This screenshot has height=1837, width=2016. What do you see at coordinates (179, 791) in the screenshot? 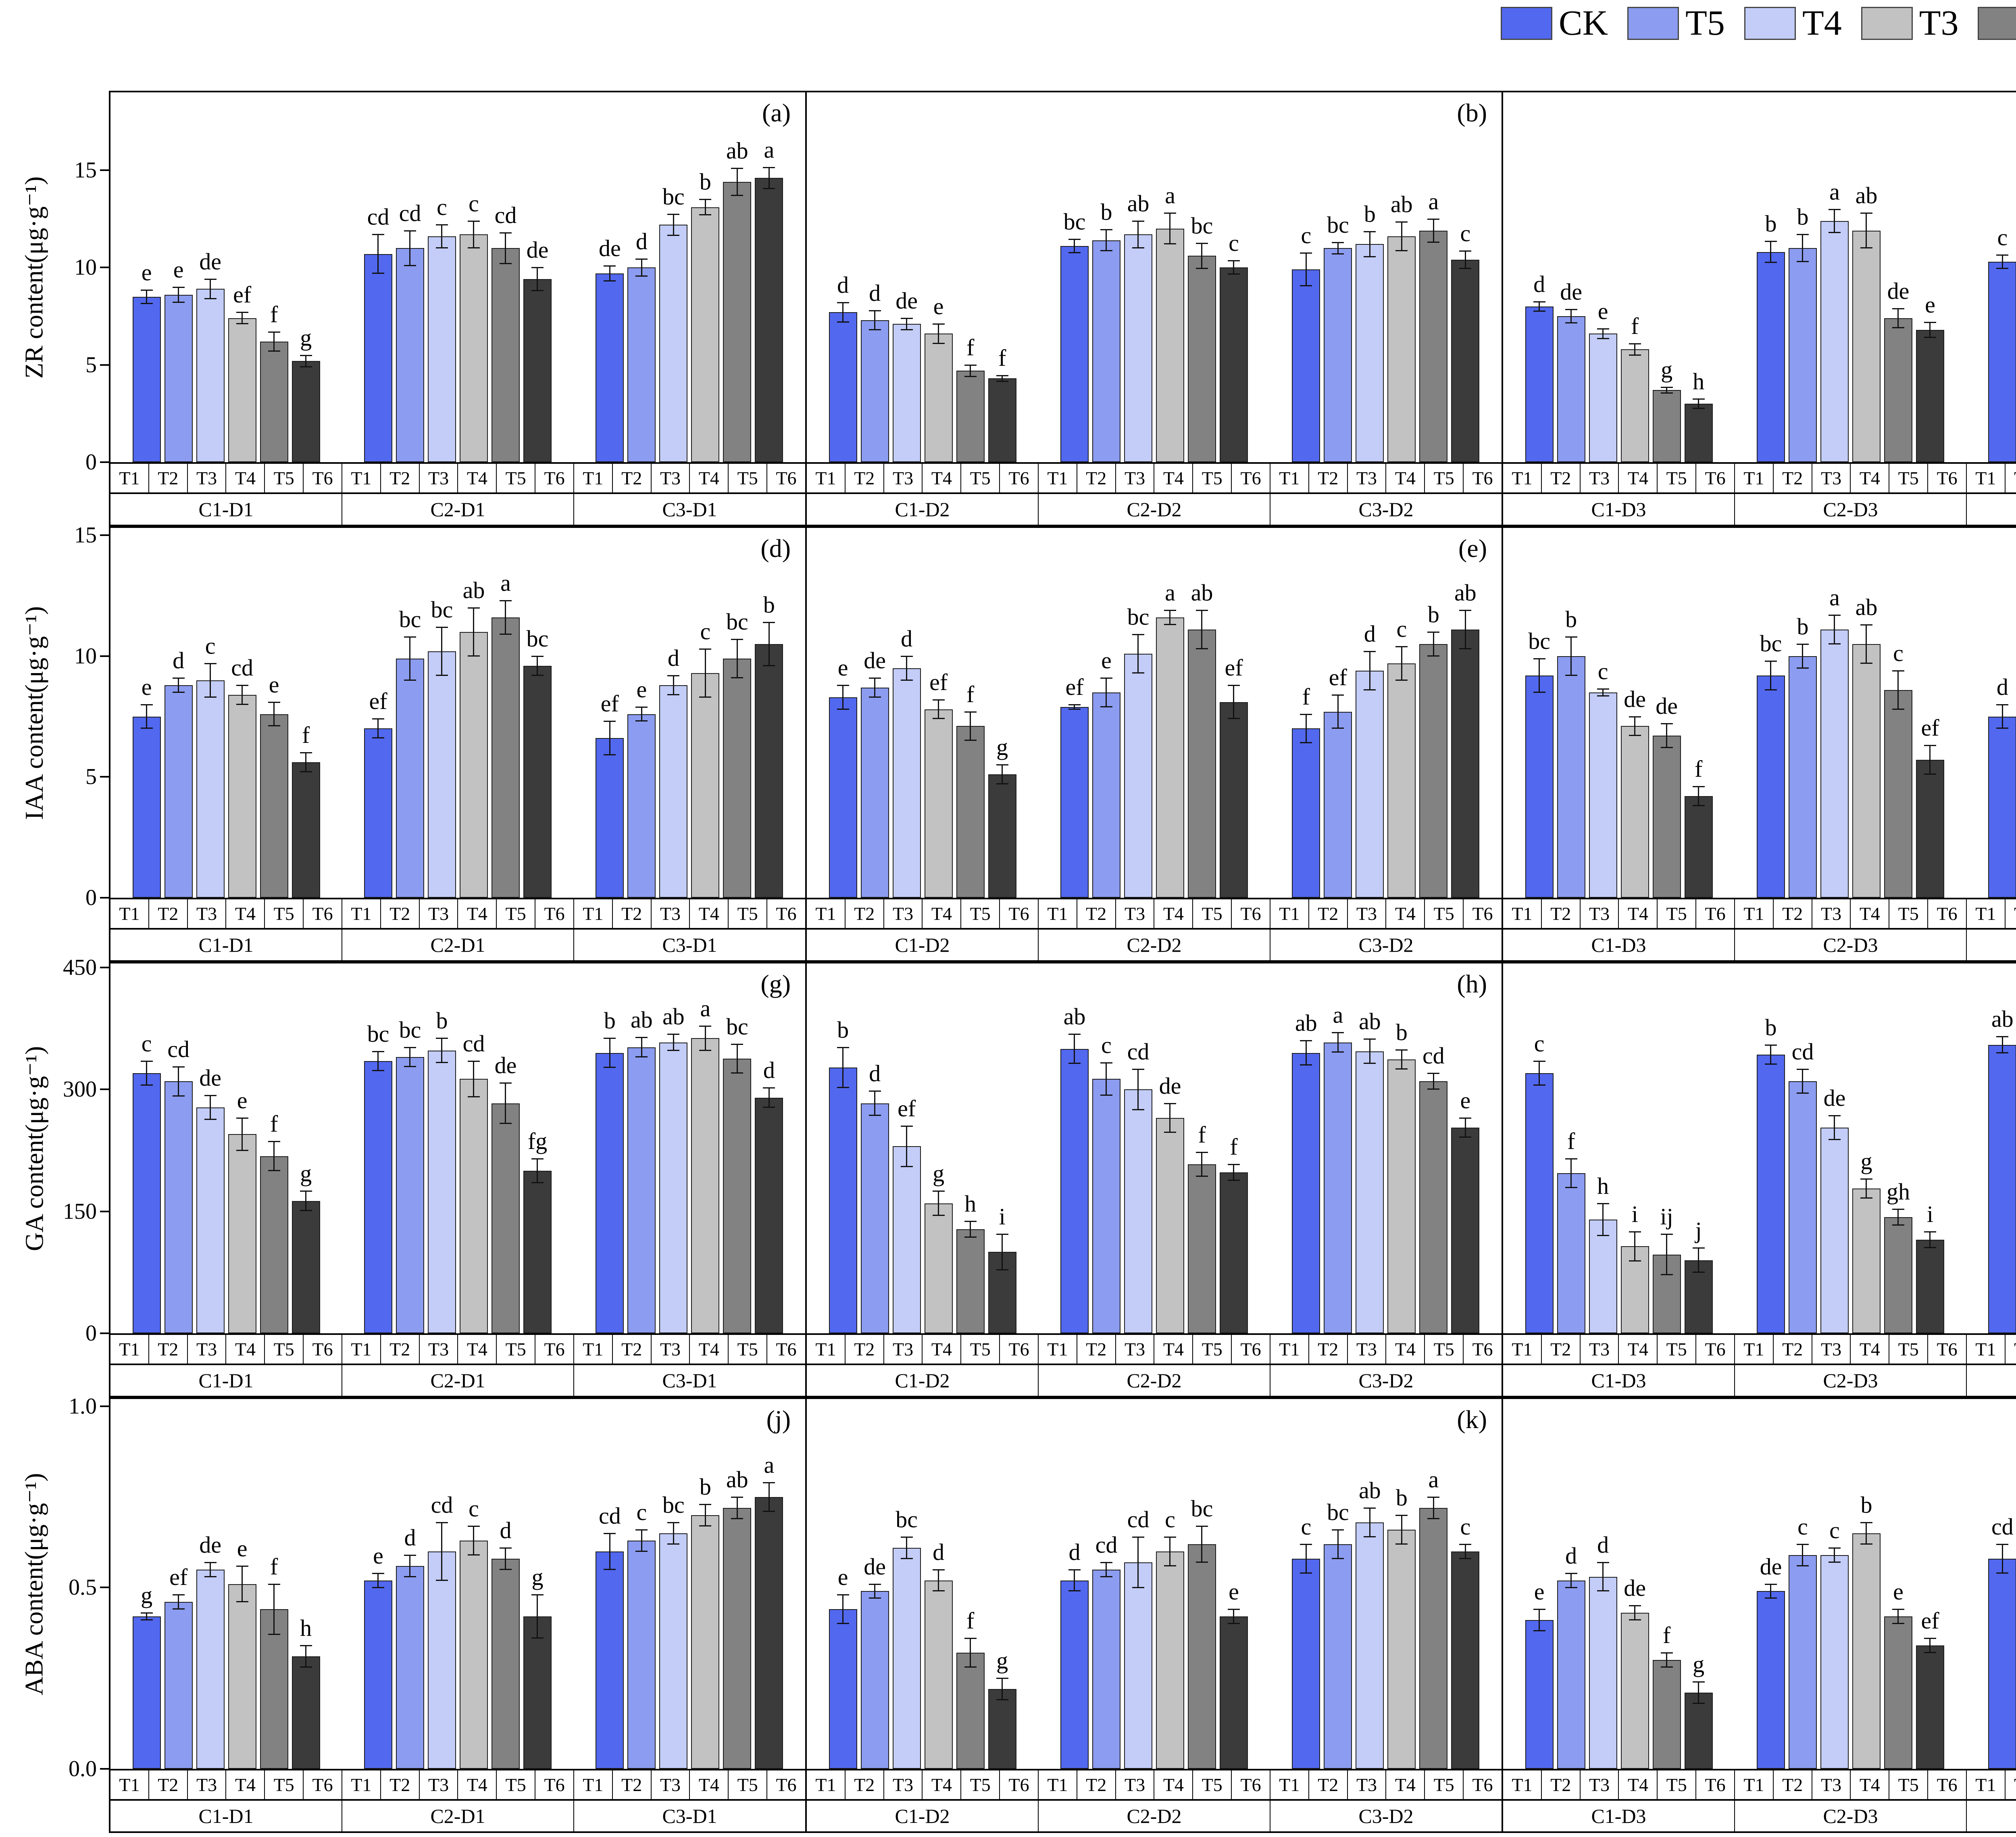
I see `bar-C1-D1-T2` at bounding box center [179, 791].